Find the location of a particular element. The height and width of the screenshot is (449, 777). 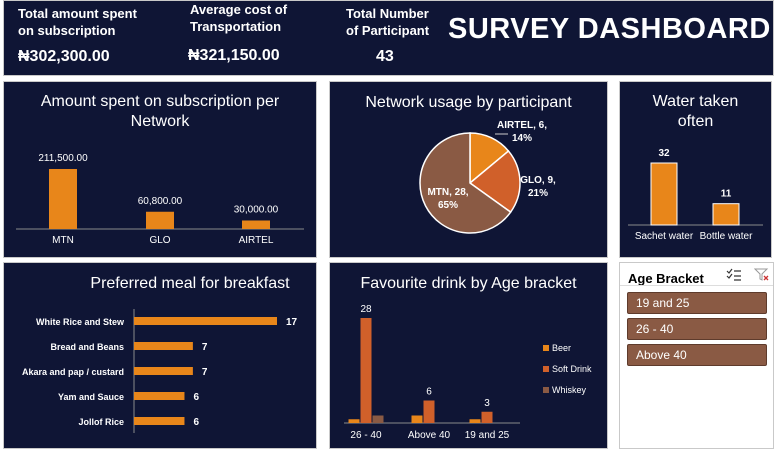

bar-mtn is located at coordinates (63, 199).